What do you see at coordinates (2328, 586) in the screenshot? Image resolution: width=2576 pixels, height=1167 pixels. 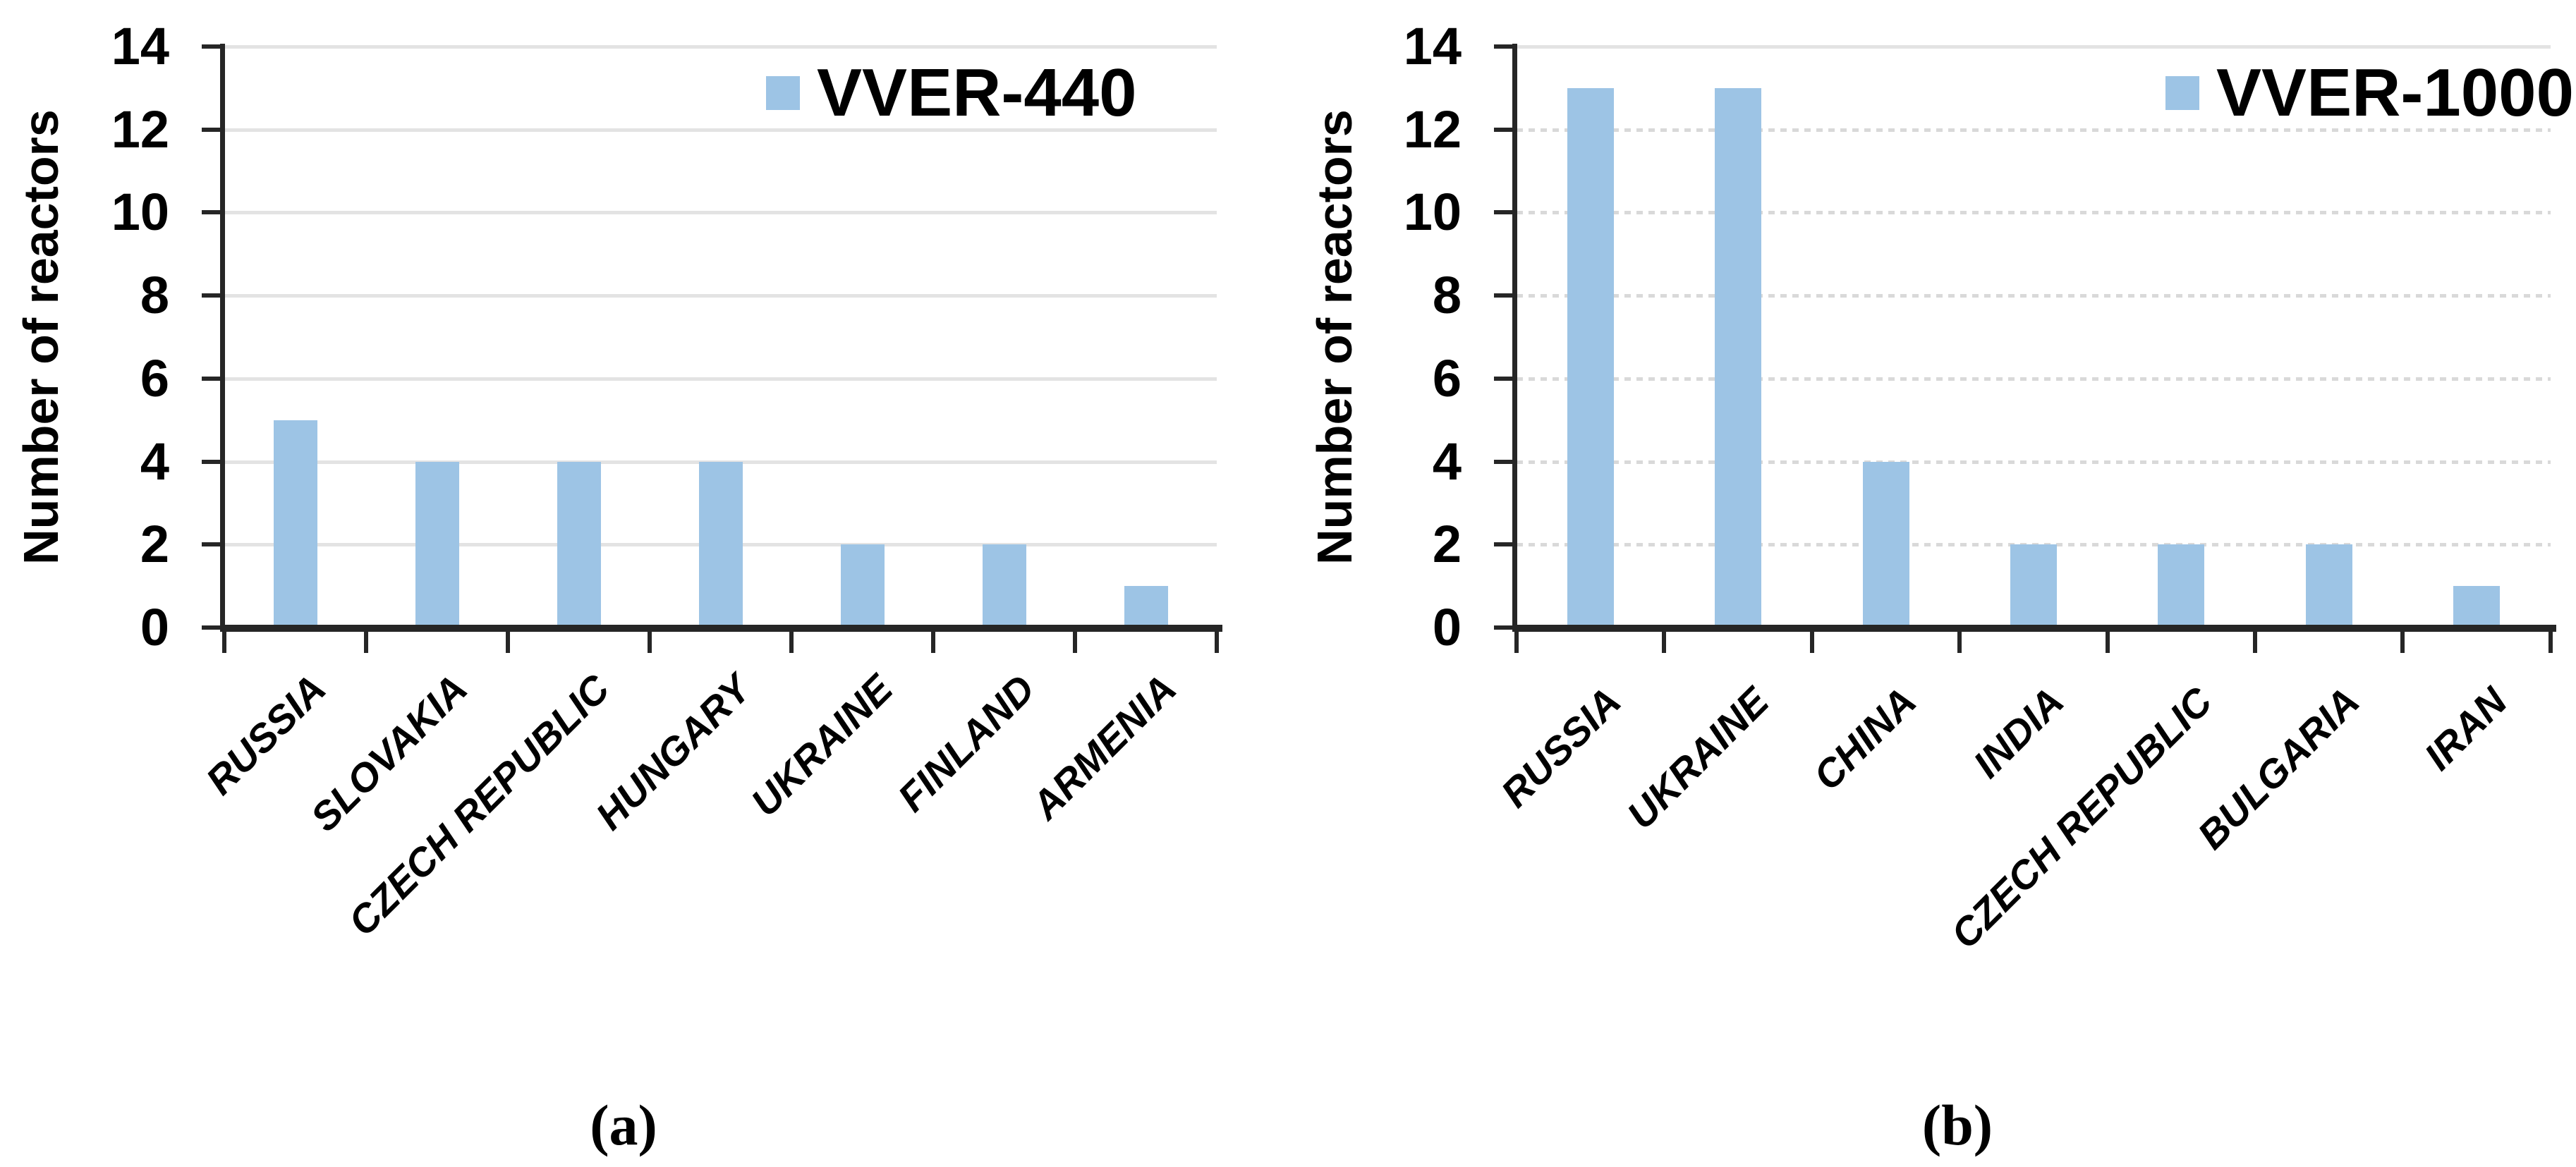 I see `bar-bulgaria` at bounding box center [2328, 586].